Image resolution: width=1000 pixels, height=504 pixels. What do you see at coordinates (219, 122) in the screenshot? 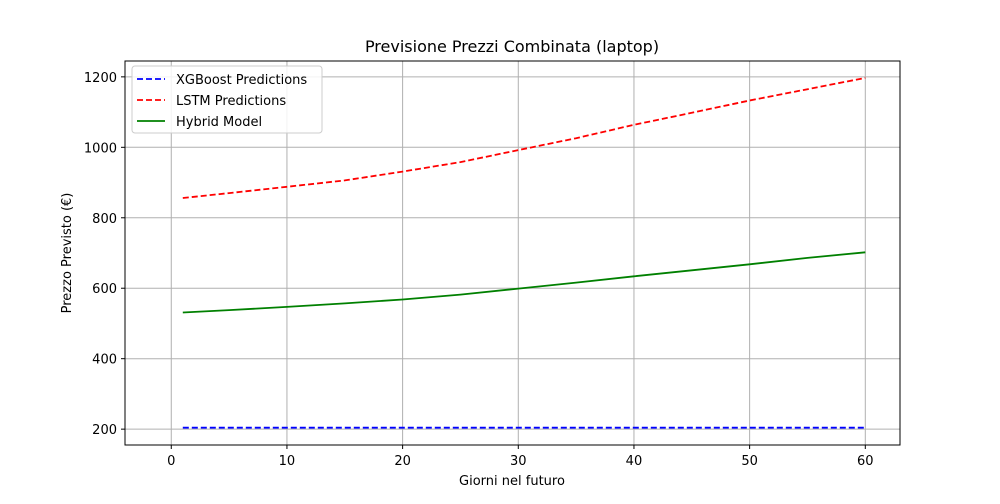
I see `legend-label-2: Hybrid Model` at bounding box center [219, 122].